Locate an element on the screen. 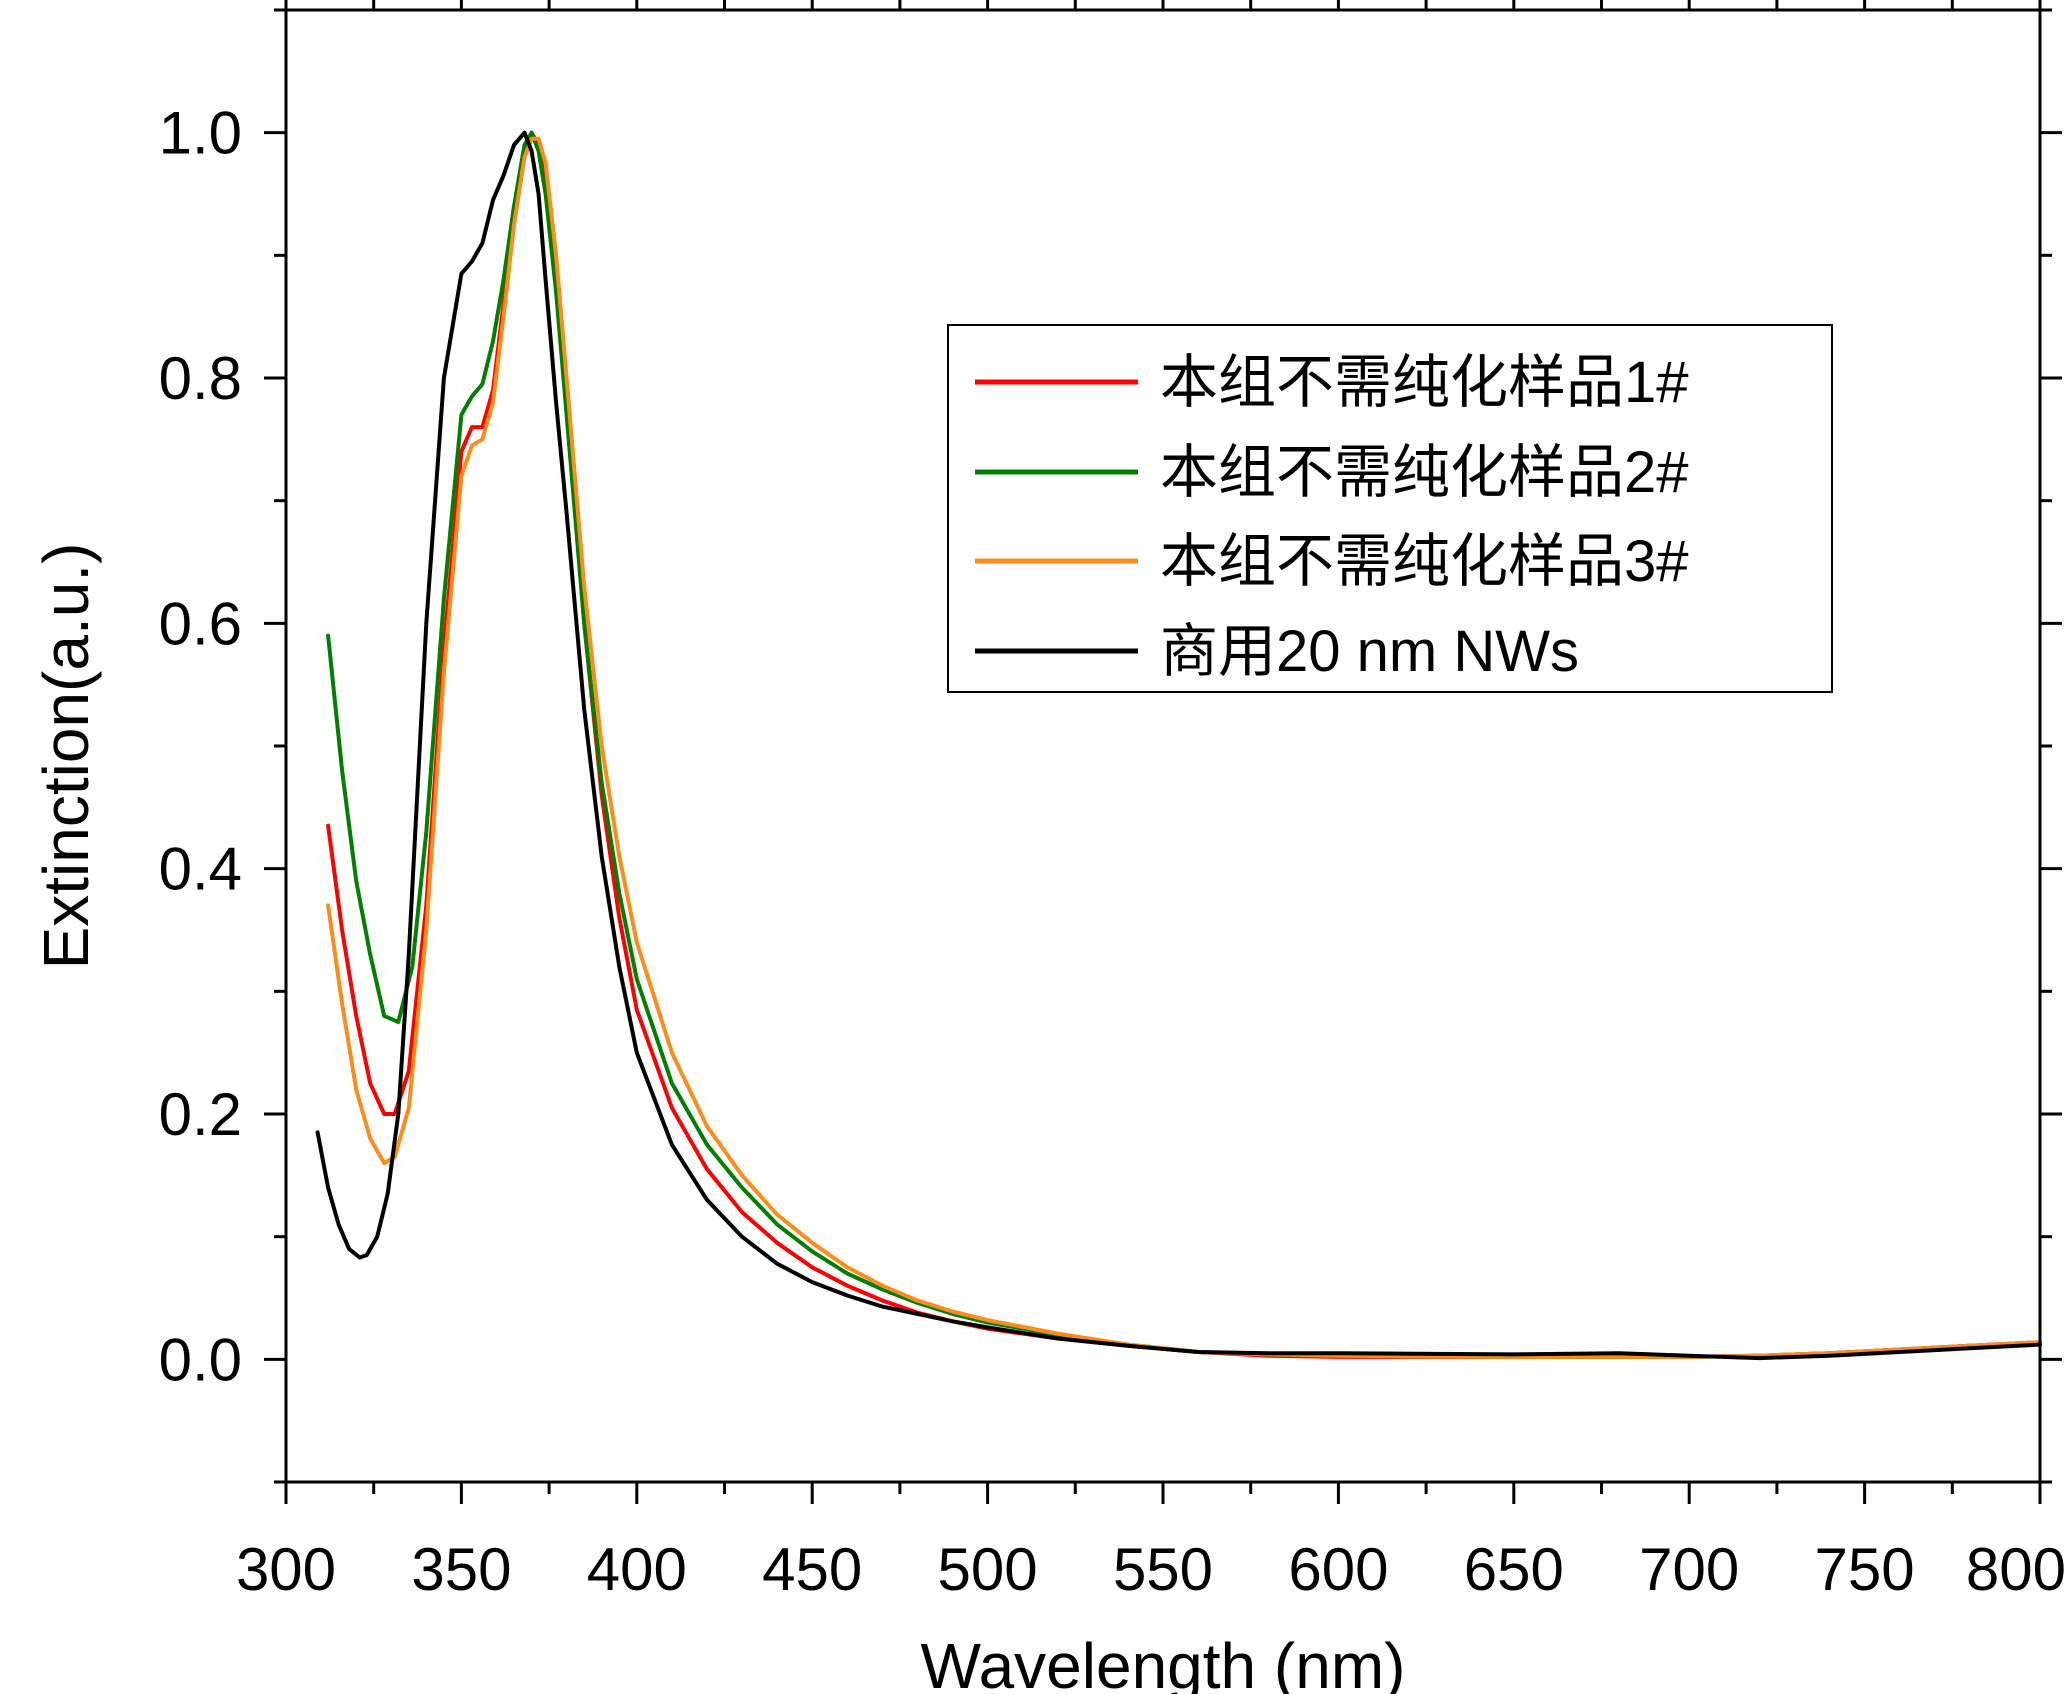  x-tick-label: 300 is located at coordinates (286, 1569).